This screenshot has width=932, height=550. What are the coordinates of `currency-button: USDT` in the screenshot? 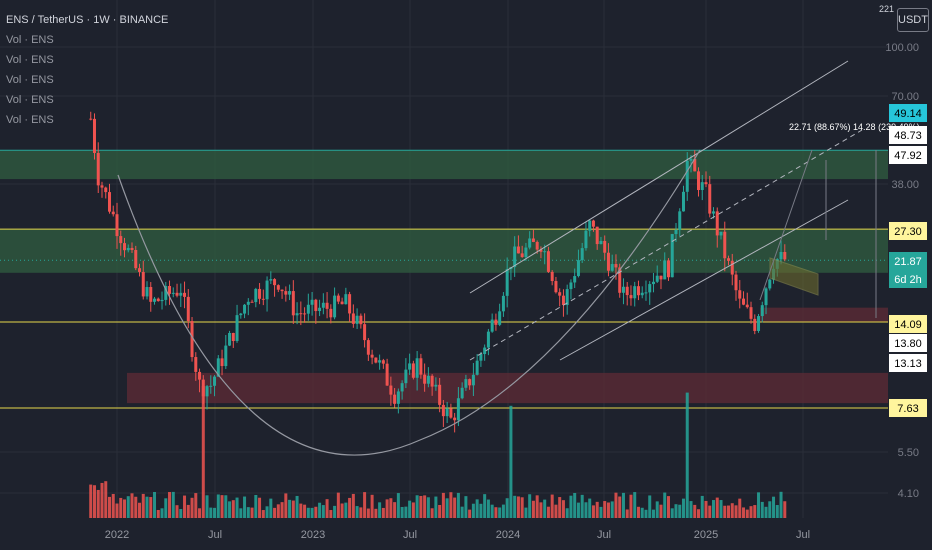 It's located at (913, 20).